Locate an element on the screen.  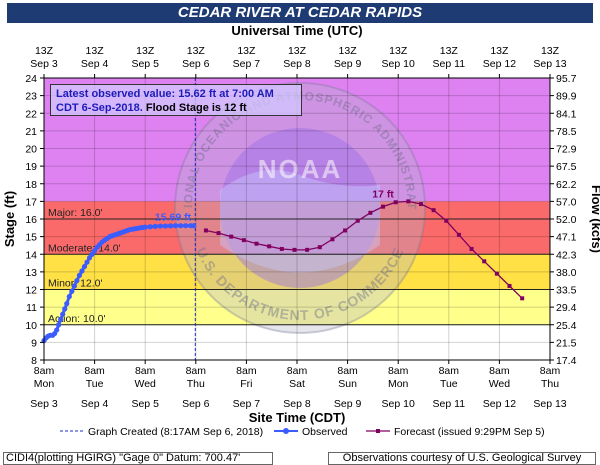
legend-observed-marker is located at coordinates (286, 431).